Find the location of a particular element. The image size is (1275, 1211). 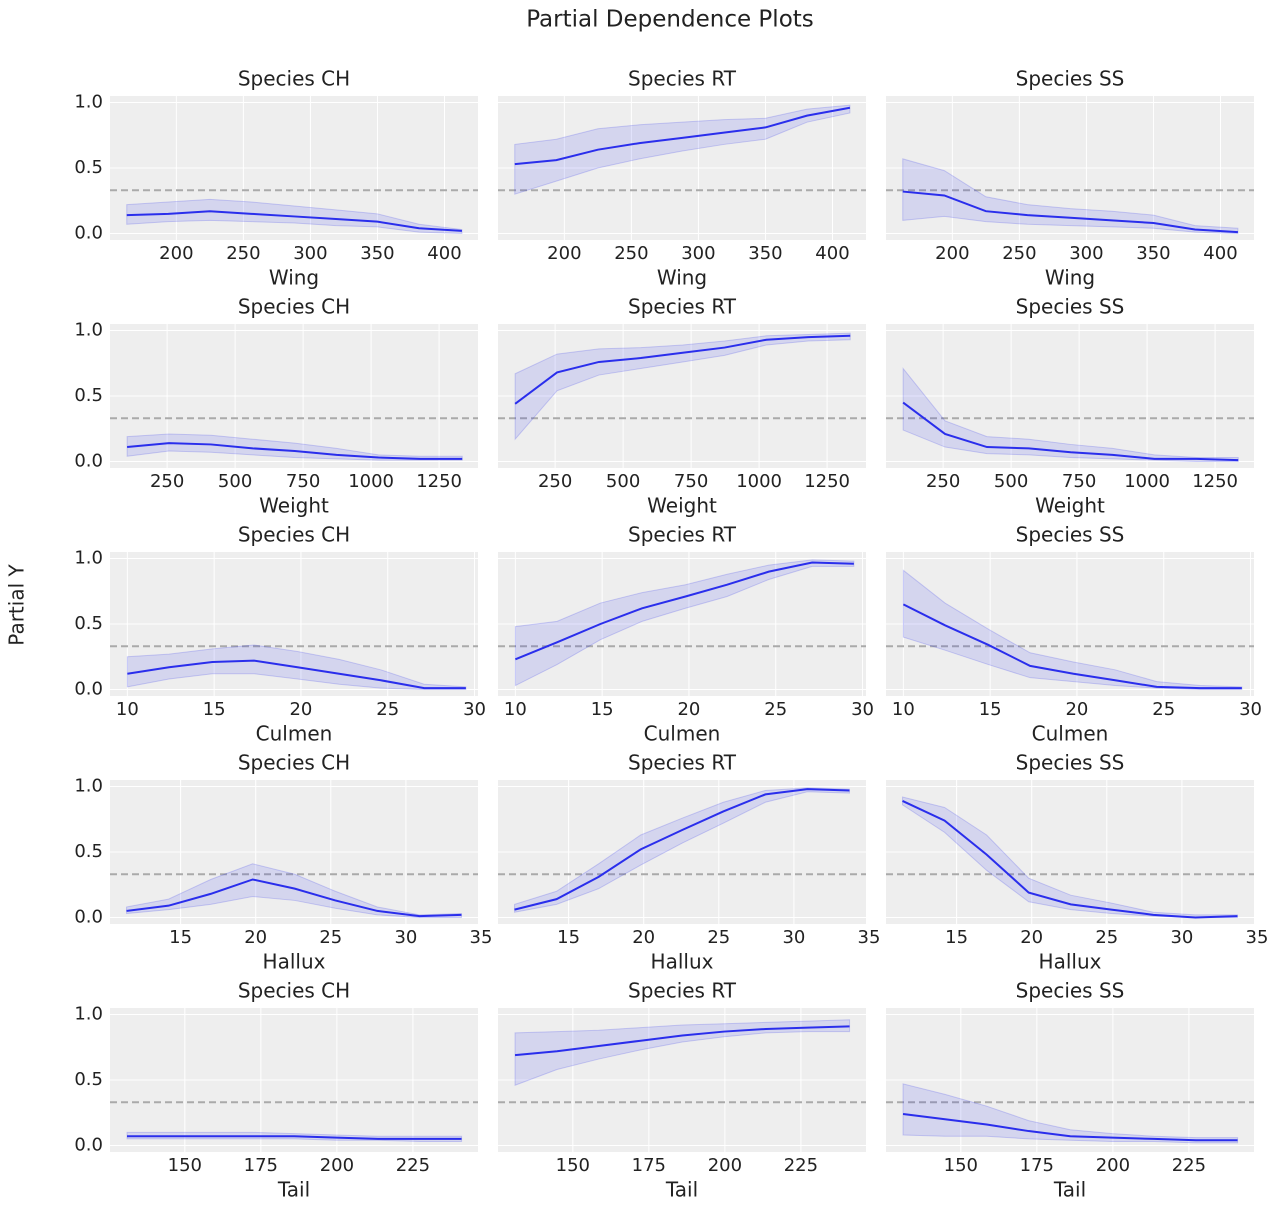

x-axis-label: Hallux is located at coordinates (682, 962).